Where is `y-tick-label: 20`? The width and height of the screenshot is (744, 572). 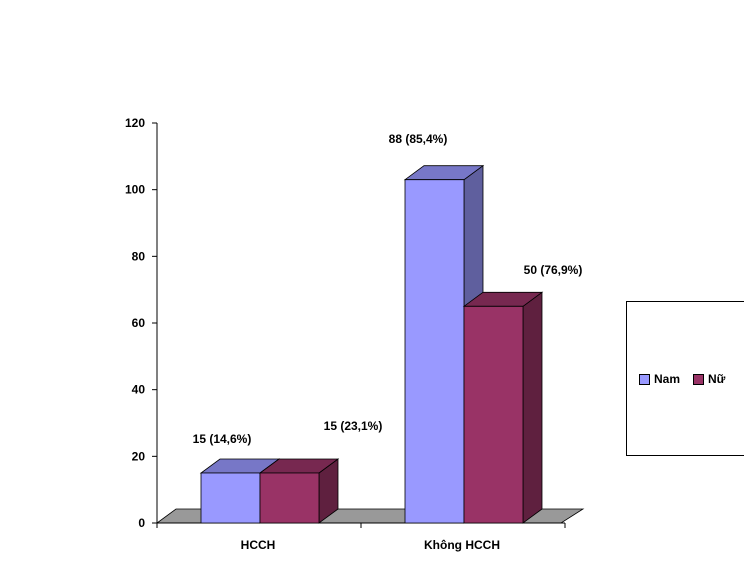 y-tick-label: 20 is located at coordinates (139, 456).